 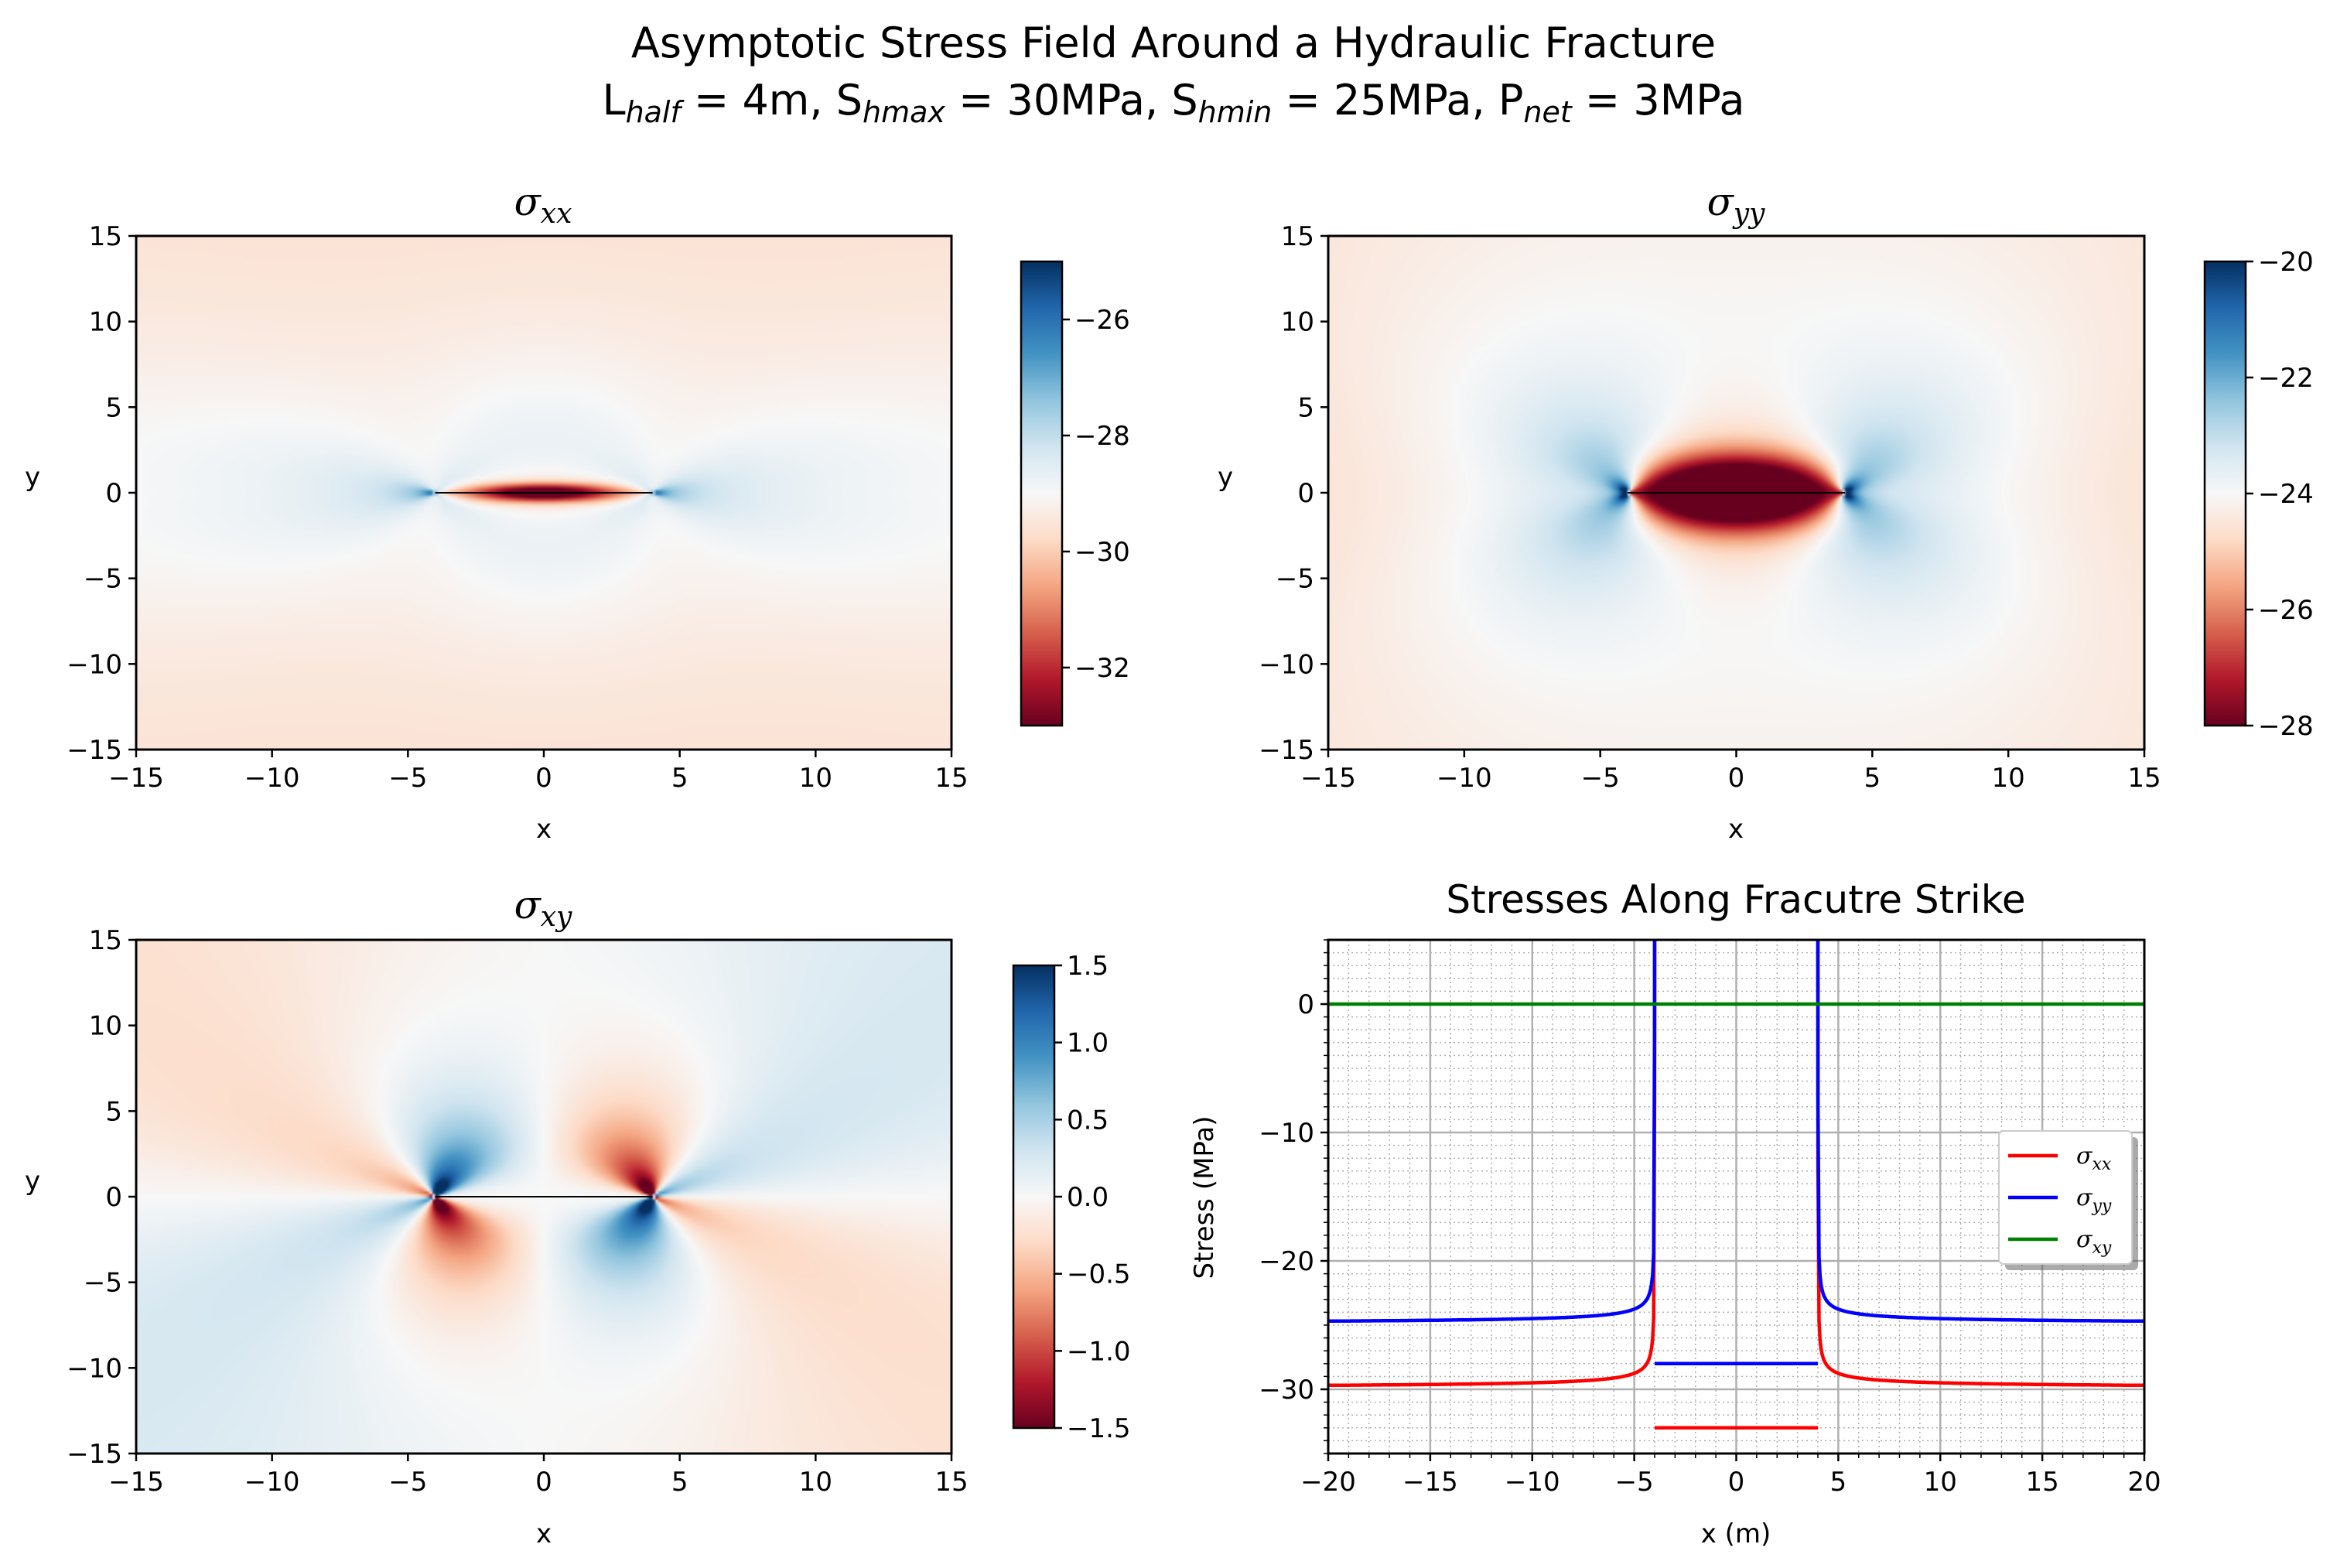 I want to click on legend-subscript: xx, so click(x=2101, y=1164).